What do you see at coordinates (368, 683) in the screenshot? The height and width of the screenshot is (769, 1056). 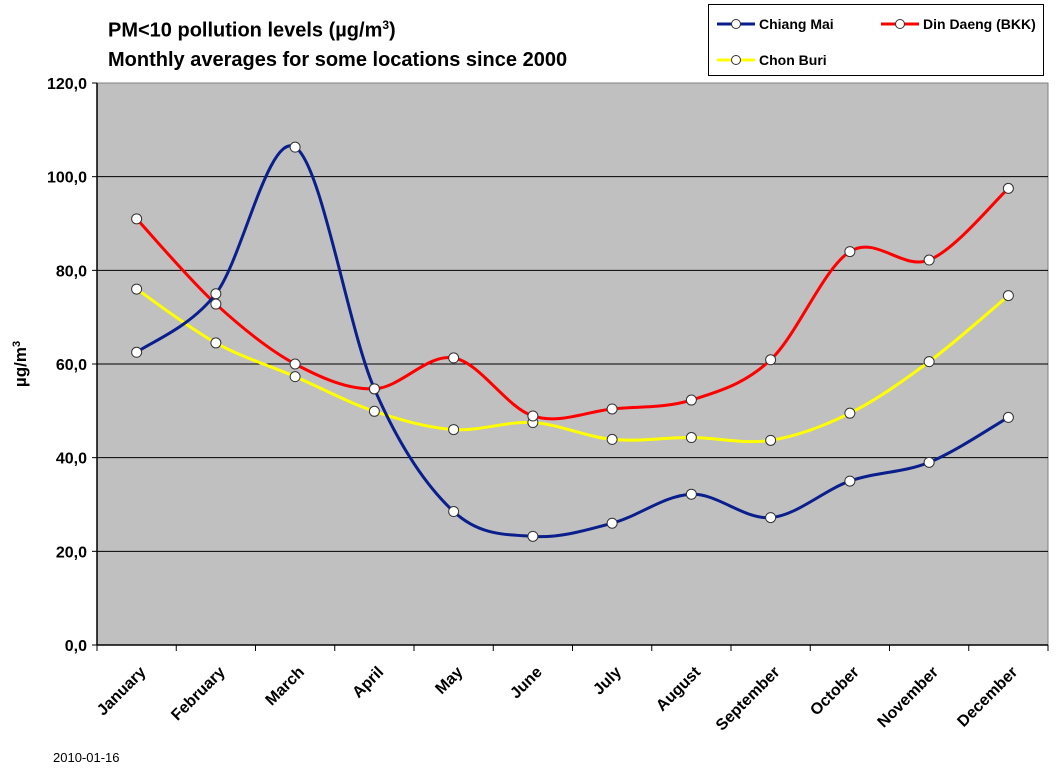 I see `x-tick-label: April` at bounding box center [368, 683].